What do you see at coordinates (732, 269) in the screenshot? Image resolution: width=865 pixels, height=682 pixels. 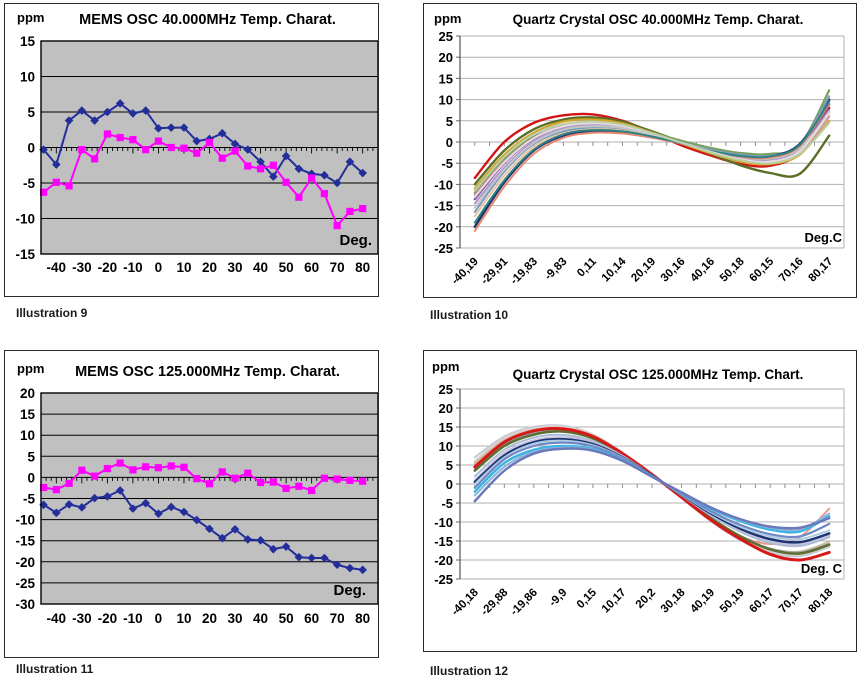 I see `svg-text: 50,18` at bounding box center [732, 269].